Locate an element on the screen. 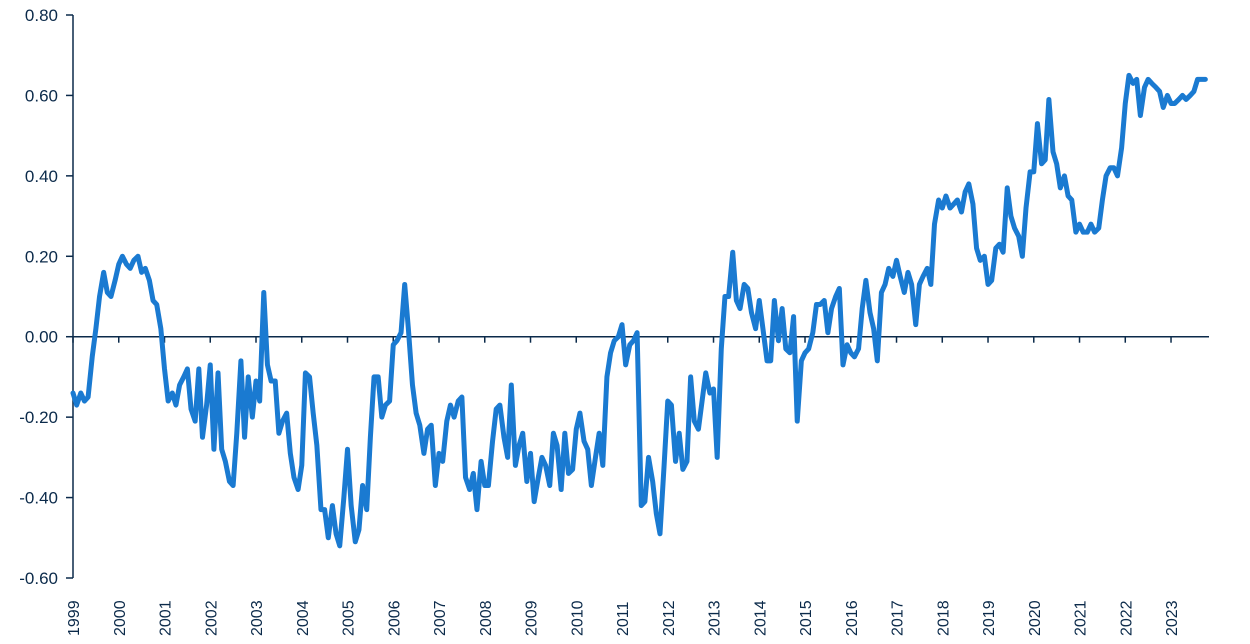 The image size is (1250, 644). x-tick-label: 2023 is located at coordinates (1172, 618).